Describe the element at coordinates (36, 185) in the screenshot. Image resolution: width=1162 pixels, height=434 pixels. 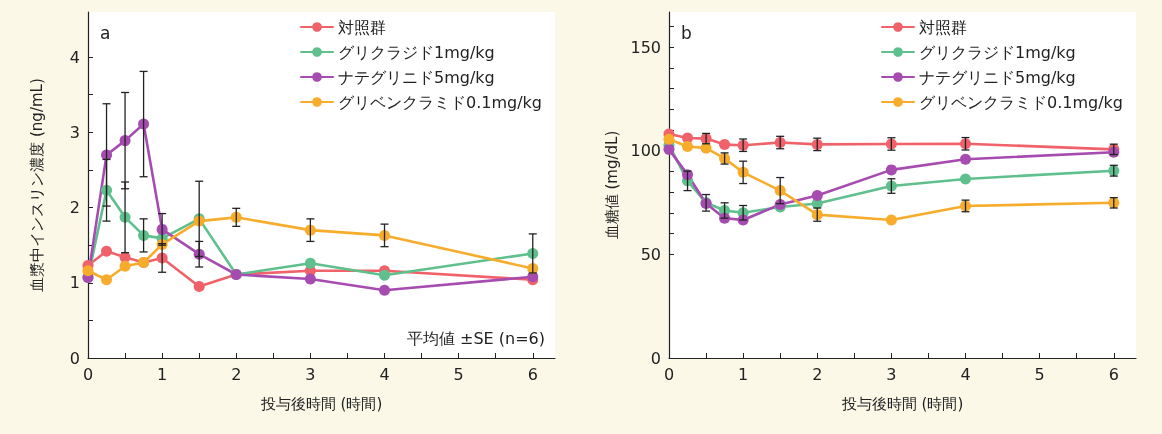
I see `y-axis-title: 血漿中インスリン濃度 (ng/mL)` at that location.